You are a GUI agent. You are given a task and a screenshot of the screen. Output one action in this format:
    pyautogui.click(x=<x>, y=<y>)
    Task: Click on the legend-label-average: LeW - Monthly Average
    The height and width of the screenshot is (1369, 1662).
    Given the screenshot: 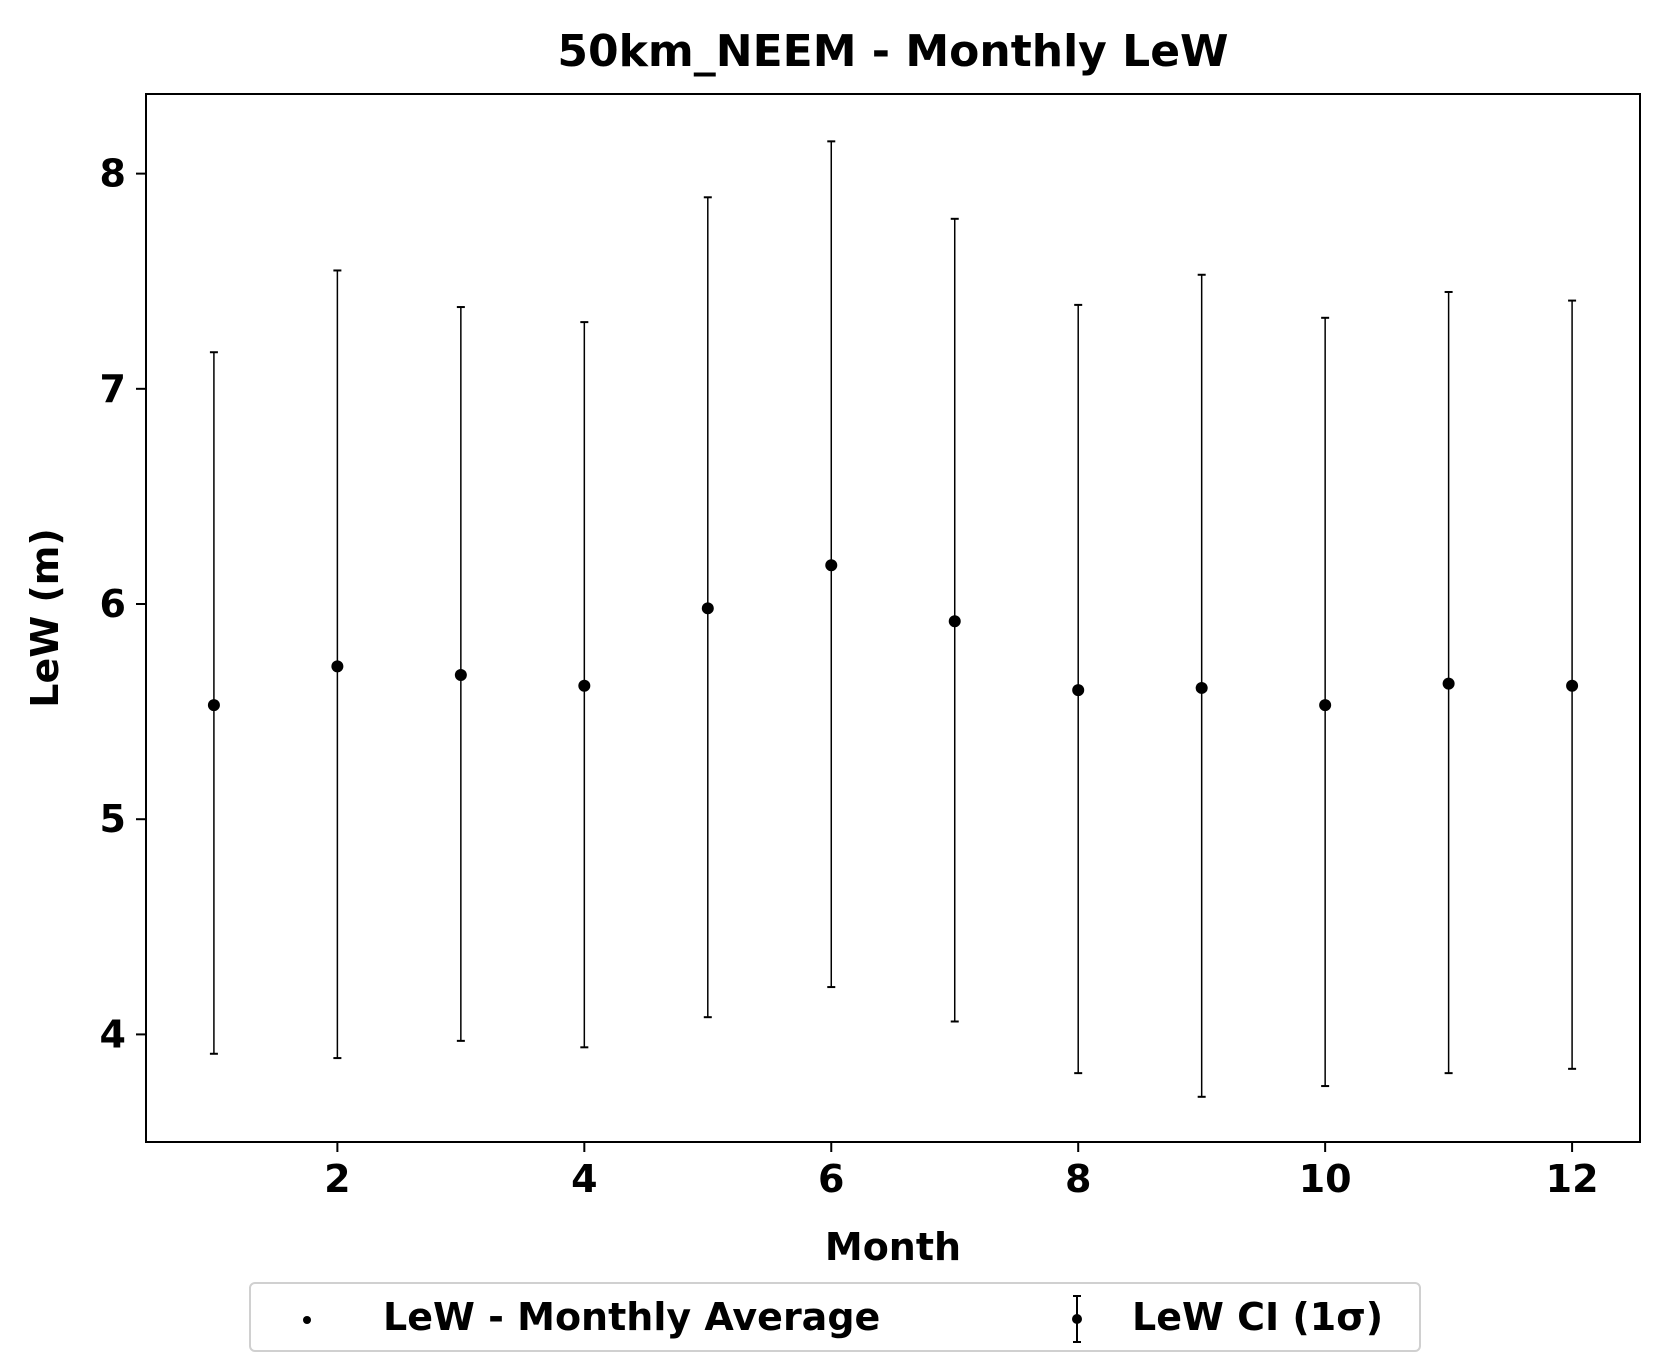 What is the action you would take?
    pyautogui.click(x=632, y=1317)
    